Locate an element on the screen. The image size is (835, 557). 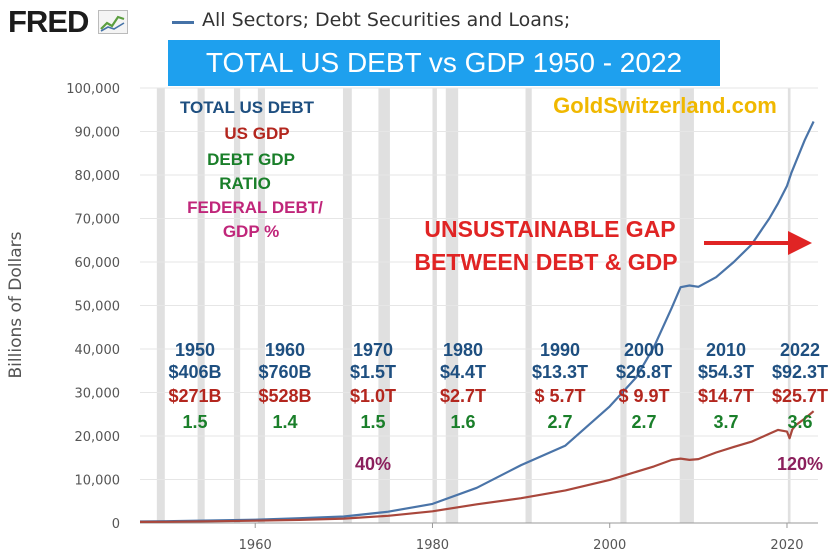
callout-year-1960: 1960 is located at coordinates (285, 350).